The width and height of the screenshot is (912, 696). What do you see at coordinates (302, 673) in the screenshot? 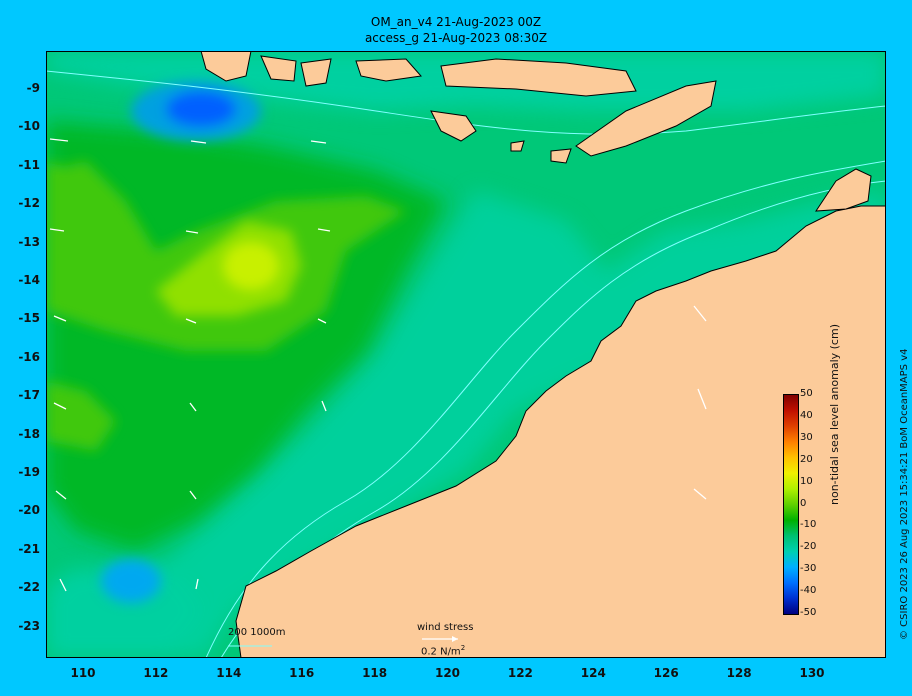
I see `lon-tick-label: 116` at bounding box center [302, 673].